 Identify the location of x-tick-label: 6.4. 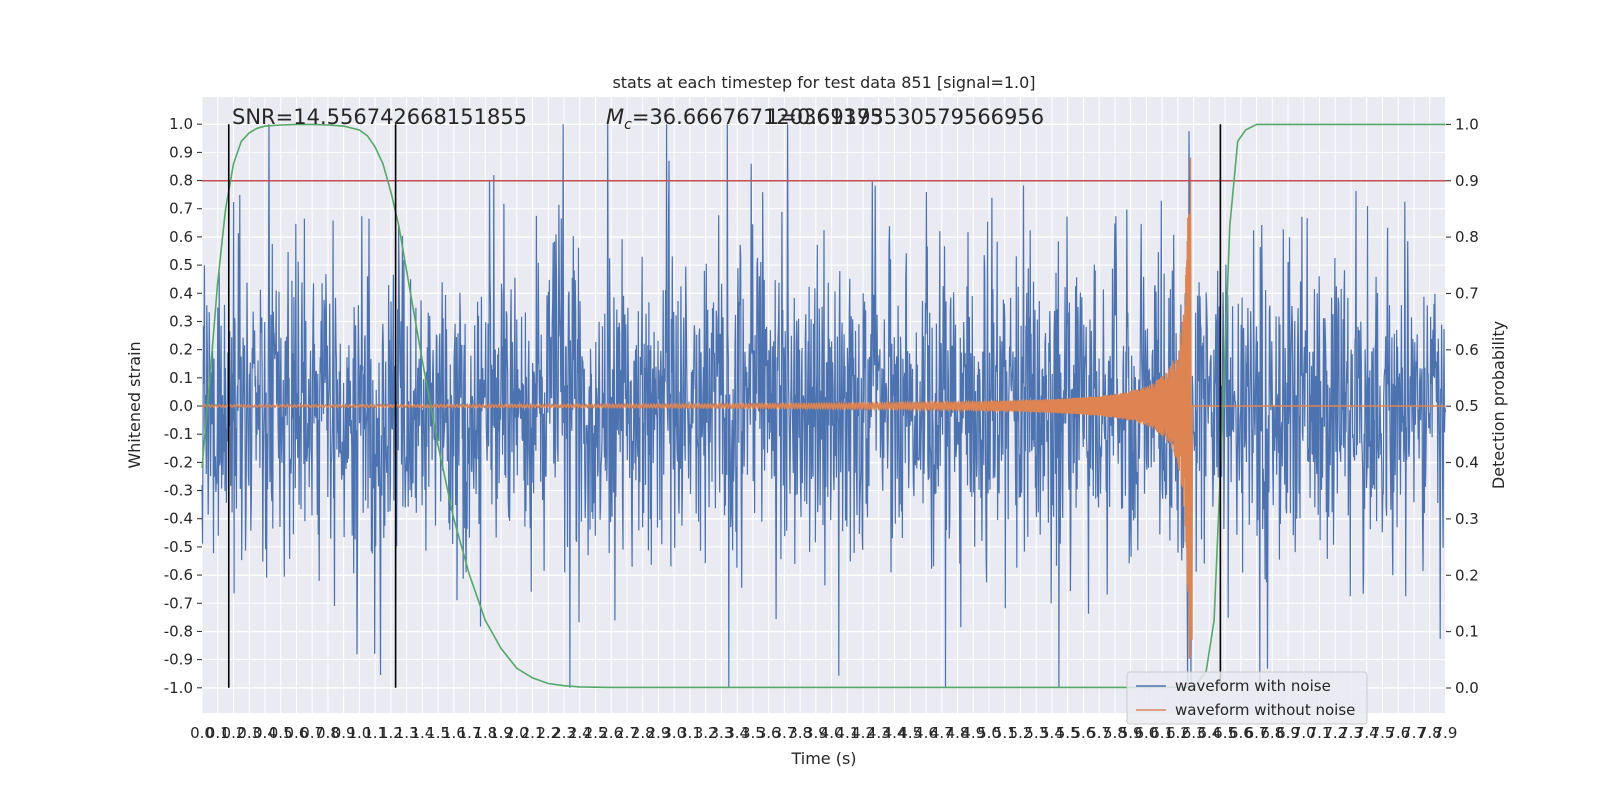
(1209, 733).